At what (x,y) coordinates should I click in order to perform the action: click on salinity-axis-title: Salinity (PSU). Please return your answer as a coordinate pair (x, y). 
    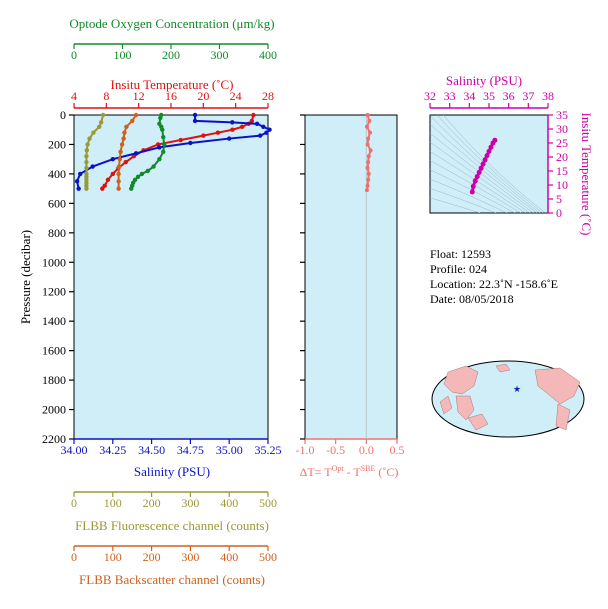
    Looking at the image, I should click on (172, 471).